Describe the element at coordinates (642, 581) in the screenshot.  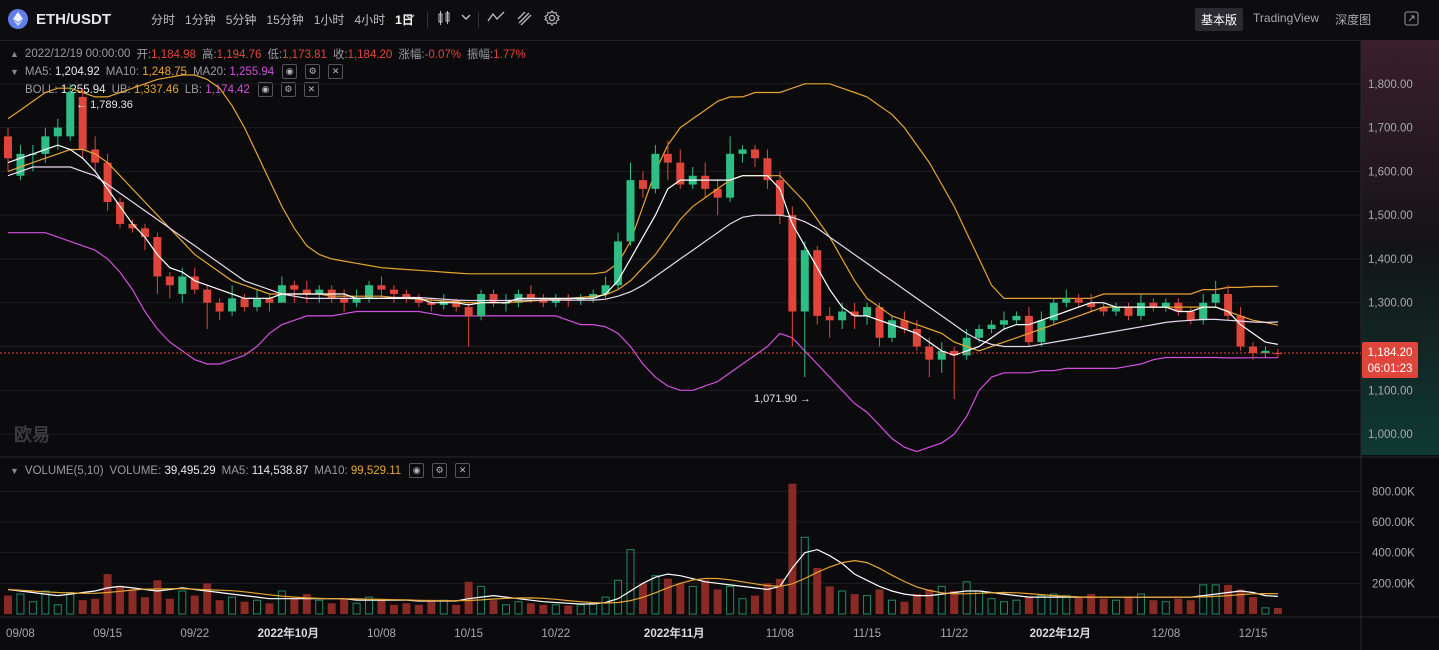
I see `volume-ma10-line` at that location.